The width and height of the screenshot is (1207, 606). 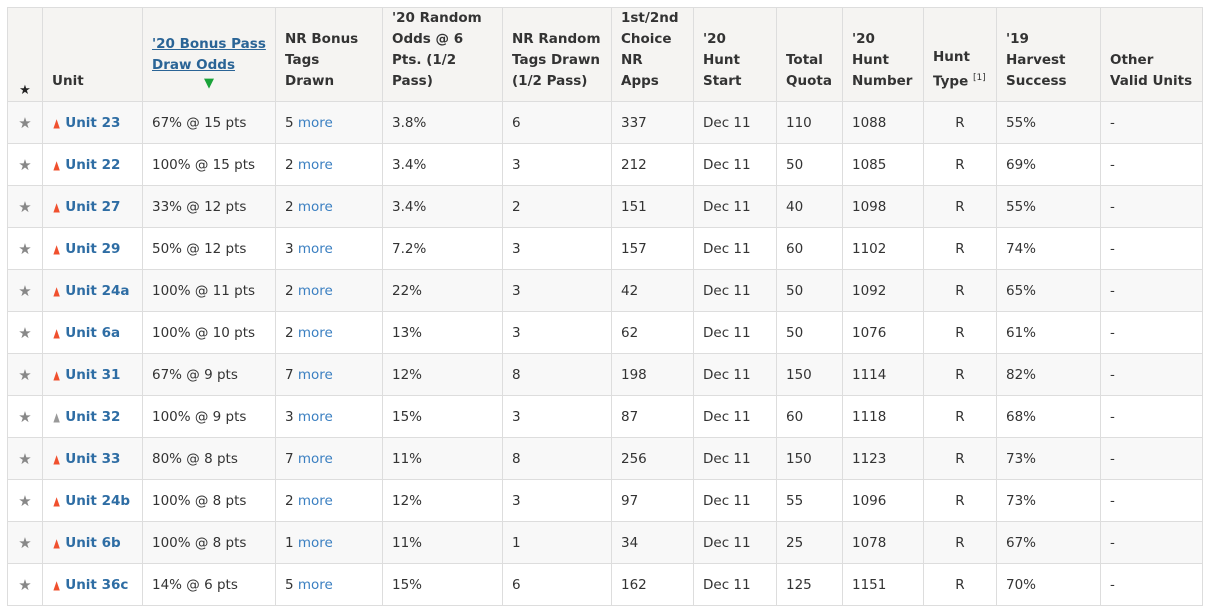 I want to click on nr-apps-cell: 337, so click(x=652, y=122).